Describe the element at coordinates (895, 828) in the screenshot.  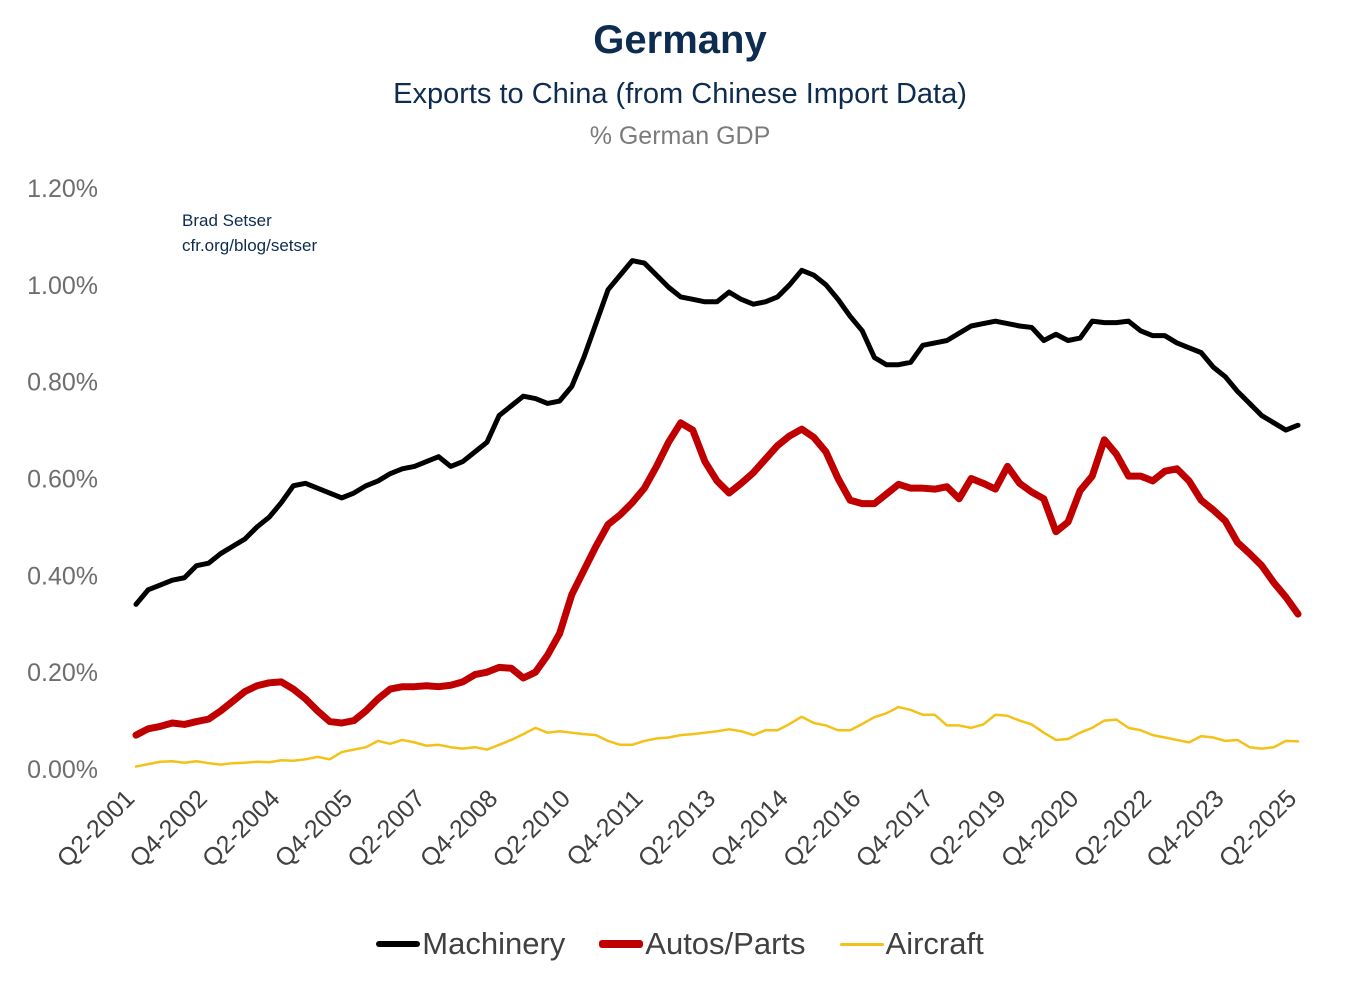
I see `x-tick-label: Q4-2017` at that location.